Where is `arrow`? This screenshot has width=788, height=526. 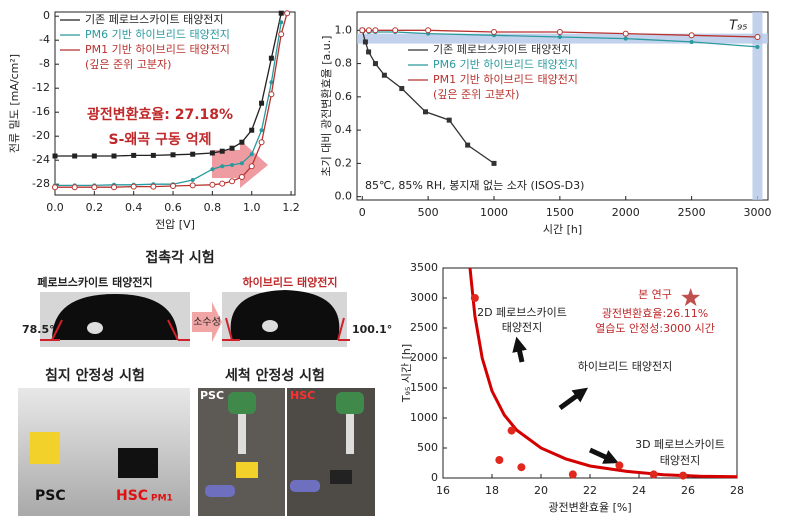 arrow is located at coordinates (519, 349).